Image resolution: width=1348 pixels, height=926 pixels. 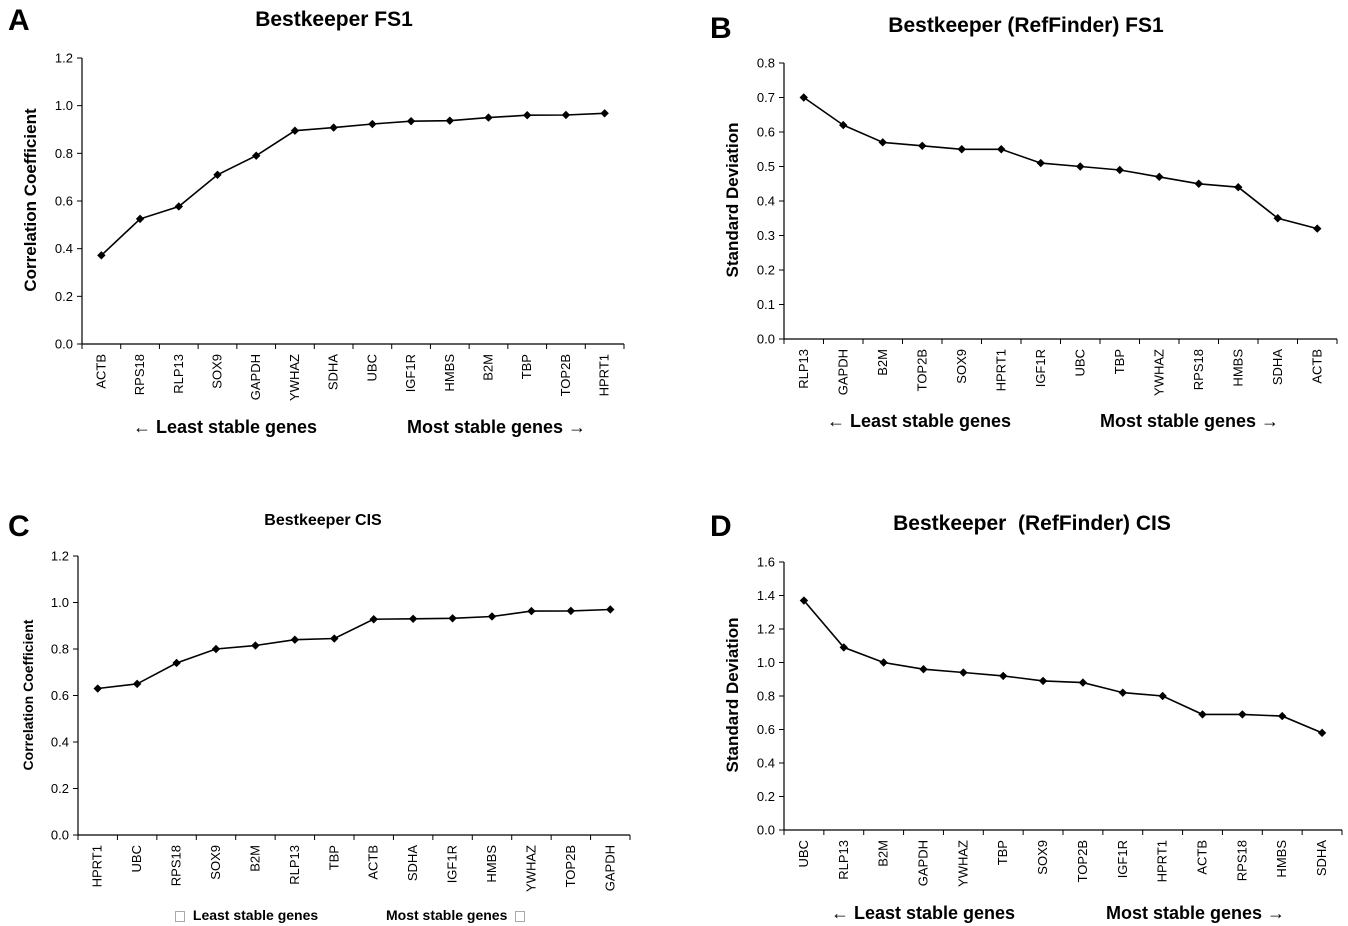 What do you see at coordinates (766, 97) in the screenshot?
I see `y-tick-label: 0.7` at bounding box center [766, 97].